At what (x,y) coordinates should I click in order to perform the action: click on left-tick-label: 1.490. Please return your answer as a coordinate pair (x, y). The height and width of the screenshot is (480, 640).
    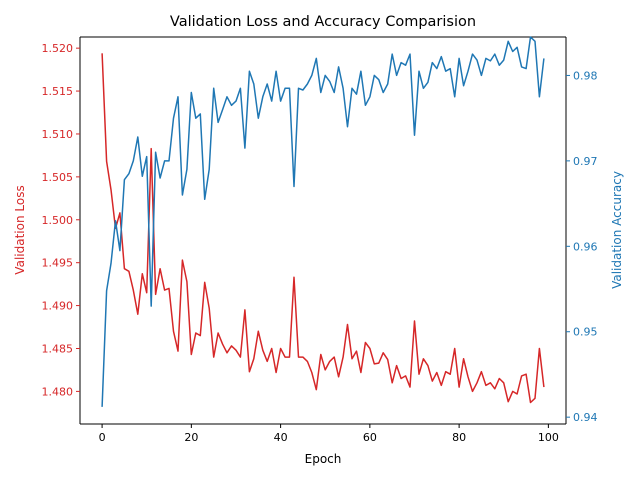
    Looking at the image, I should click on (58, 306).